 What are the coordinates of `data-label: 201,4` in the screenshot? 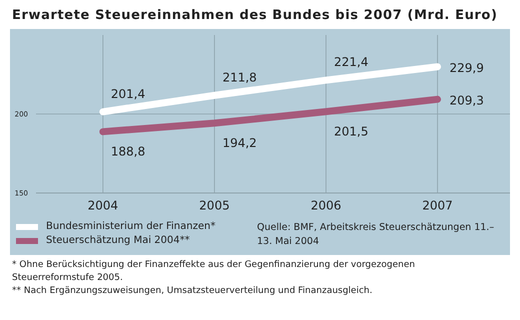 It's located at (128, 93).